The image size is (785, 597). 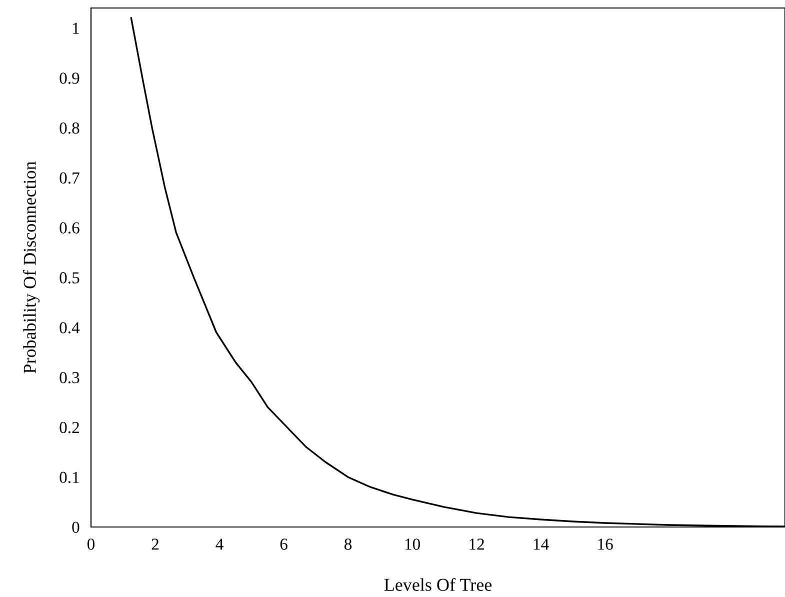 What do you see at coordinates (477, 544) in the screenshot?
I see `x-tick-label: 12` at bounding box center [477, 544].